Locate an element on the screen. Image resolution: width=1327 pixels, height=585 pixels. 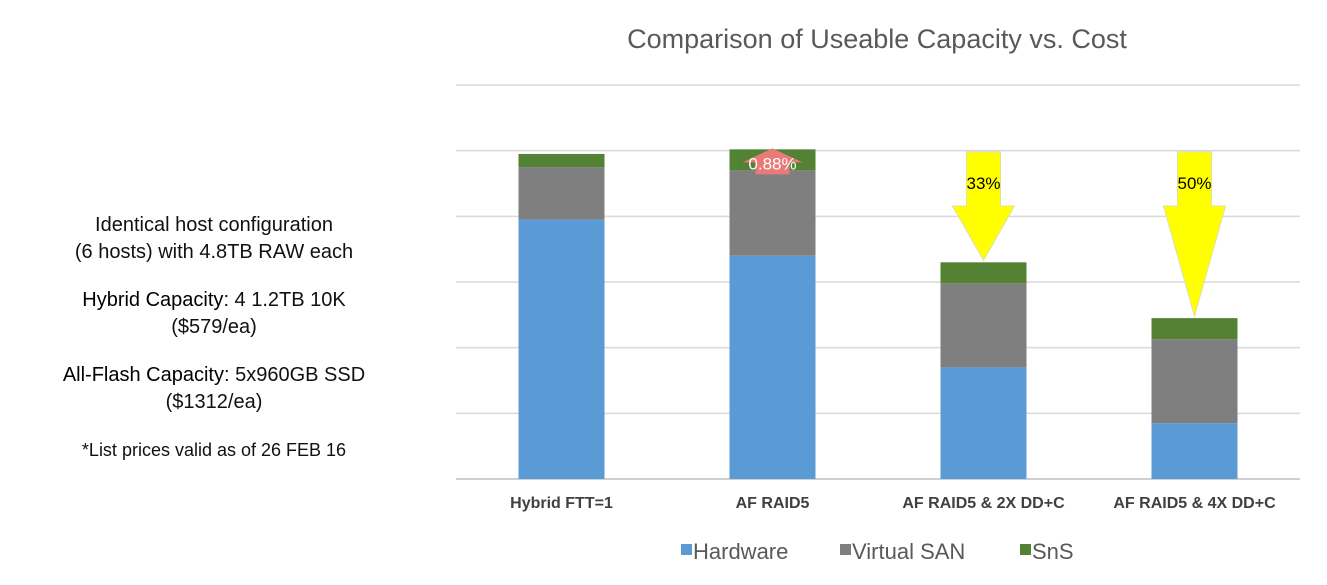
config-line-1: Identical host configuration is located at coordinates (214, 225).